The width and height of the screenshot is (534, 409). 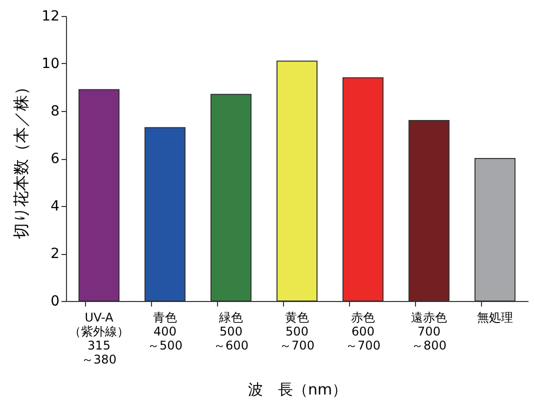 What do you see at coordinates (55, 302) in the screenshot?
I see `y-tick-label: 0` at bounding box center [55, 302].